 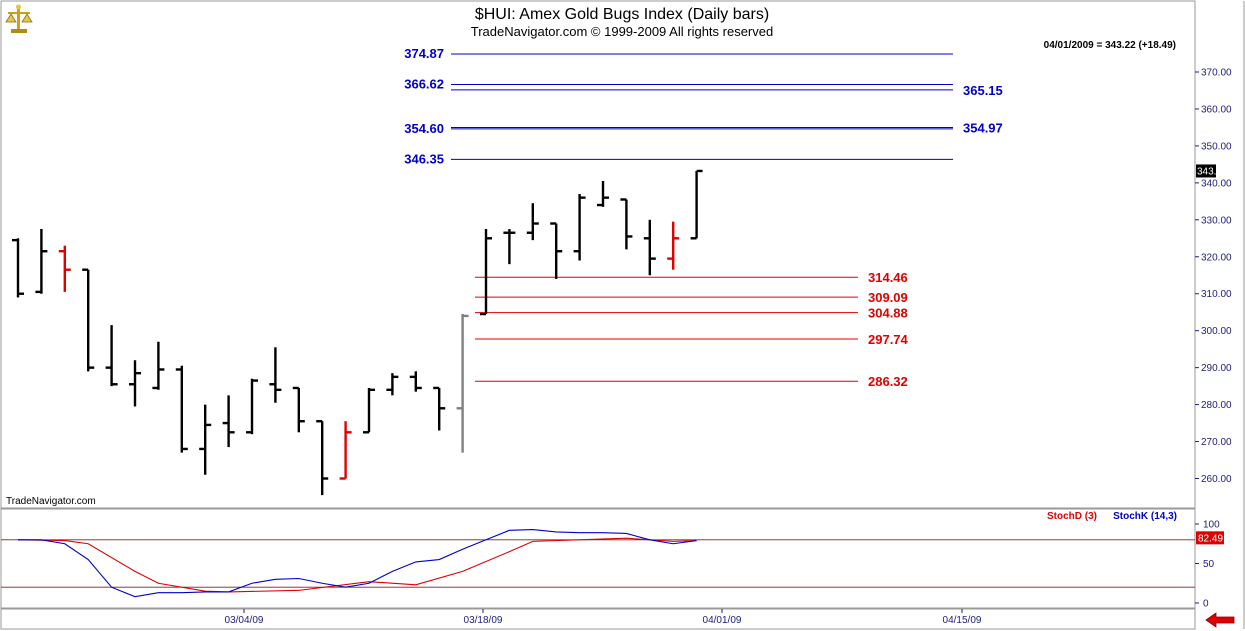 I want to click on stoch-tick-label: 50, so click(x=1209, y=564).